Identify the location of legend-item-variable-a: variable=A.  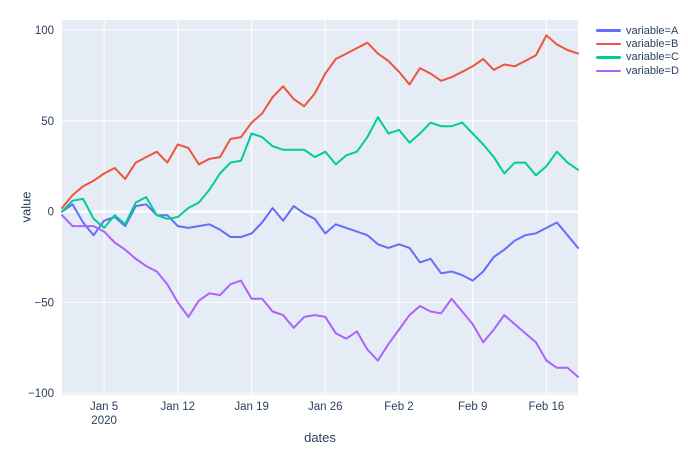
(637, 30).